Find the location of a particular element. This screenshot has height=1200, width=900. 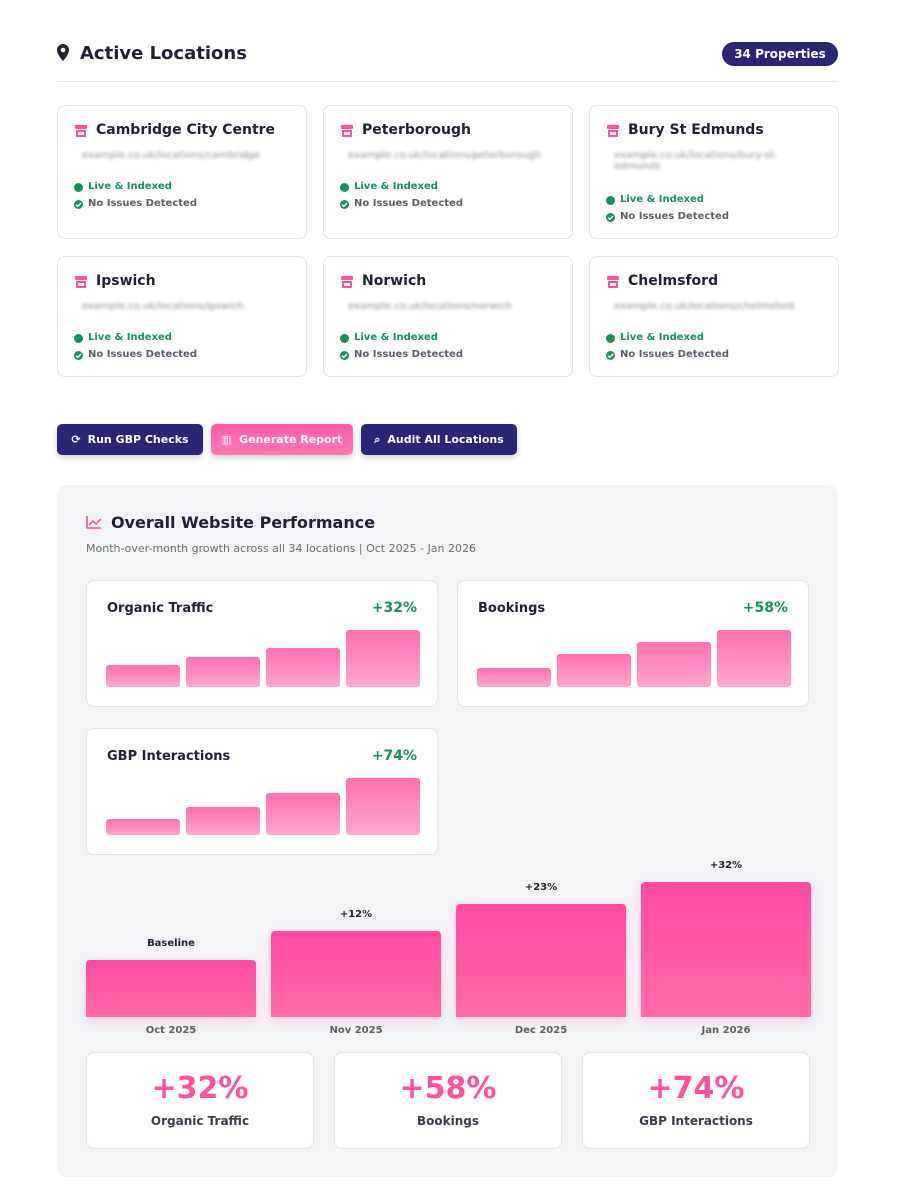

chart-icon is located at coordinates (94, 522).